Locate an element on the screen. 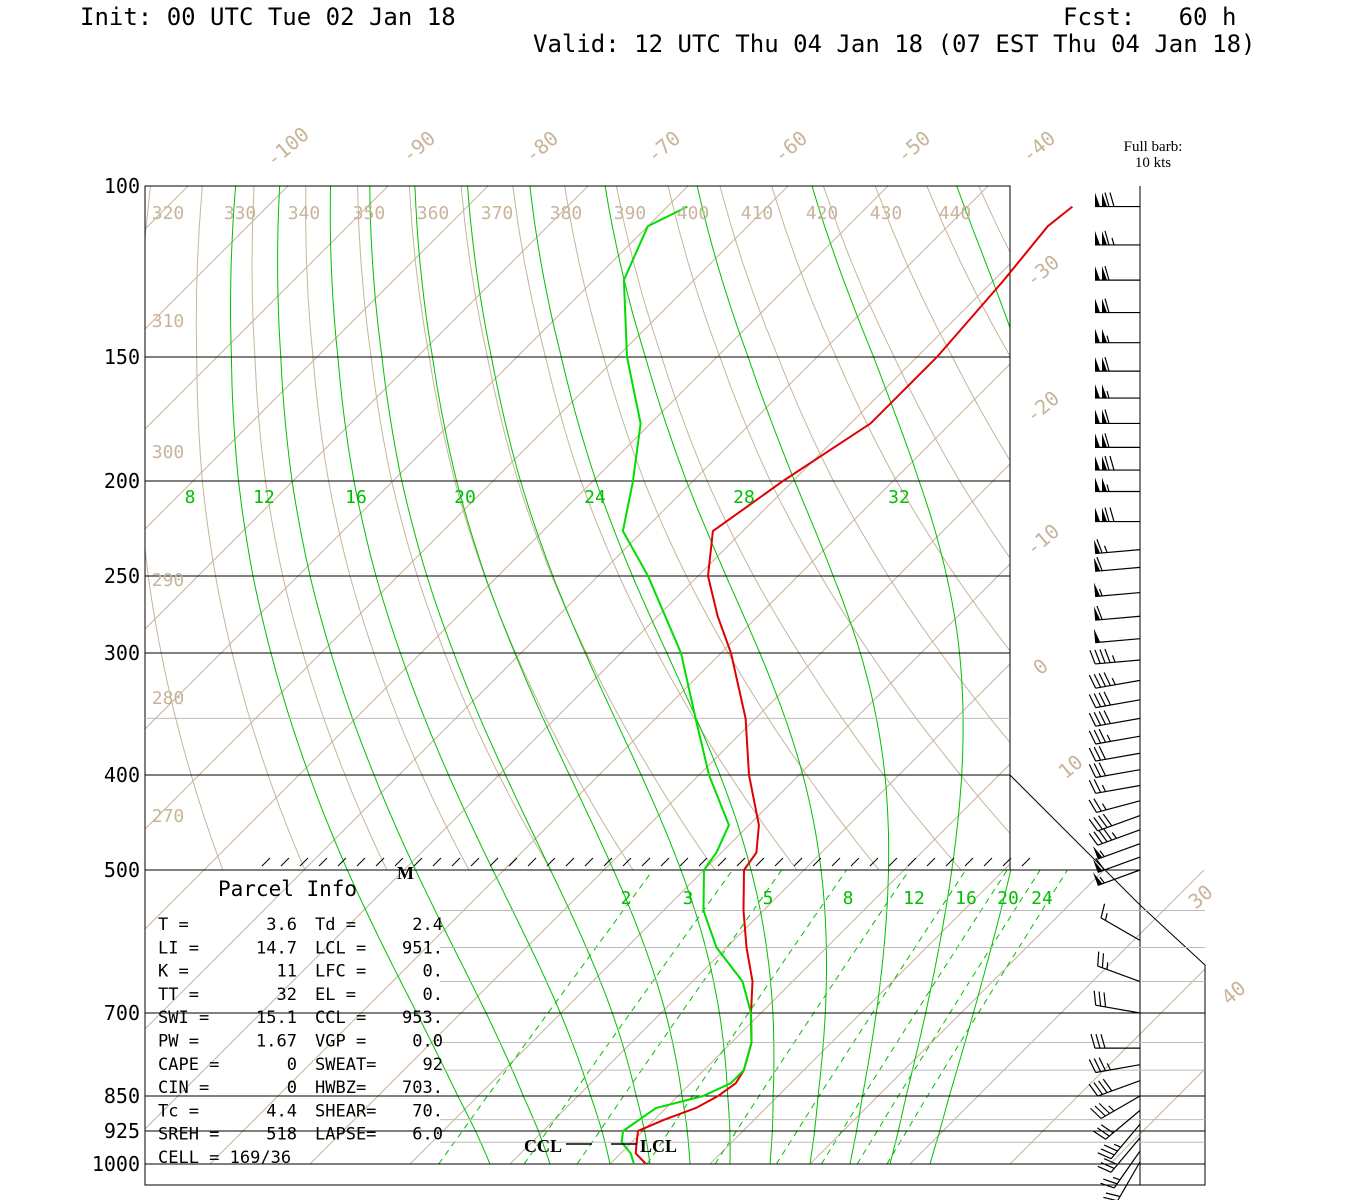  theta-label: 290 is located at coordinates (168, 580).